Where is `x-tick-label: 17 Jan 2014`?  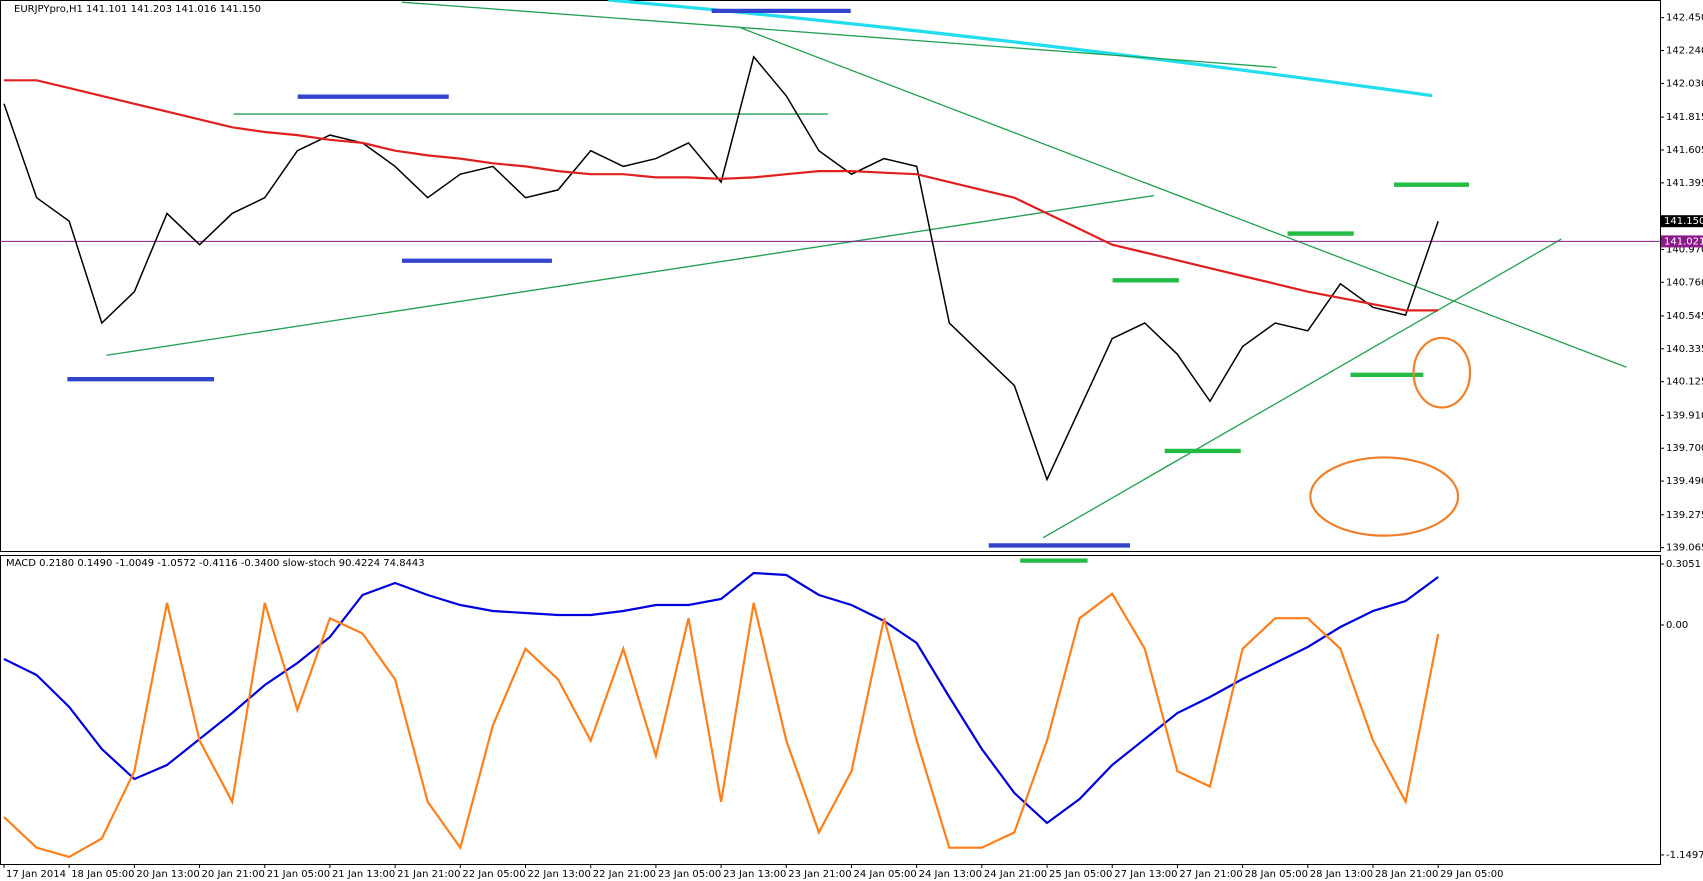
x-tick-label: 17 Jan 2014 is located at coordinates (36, 874).